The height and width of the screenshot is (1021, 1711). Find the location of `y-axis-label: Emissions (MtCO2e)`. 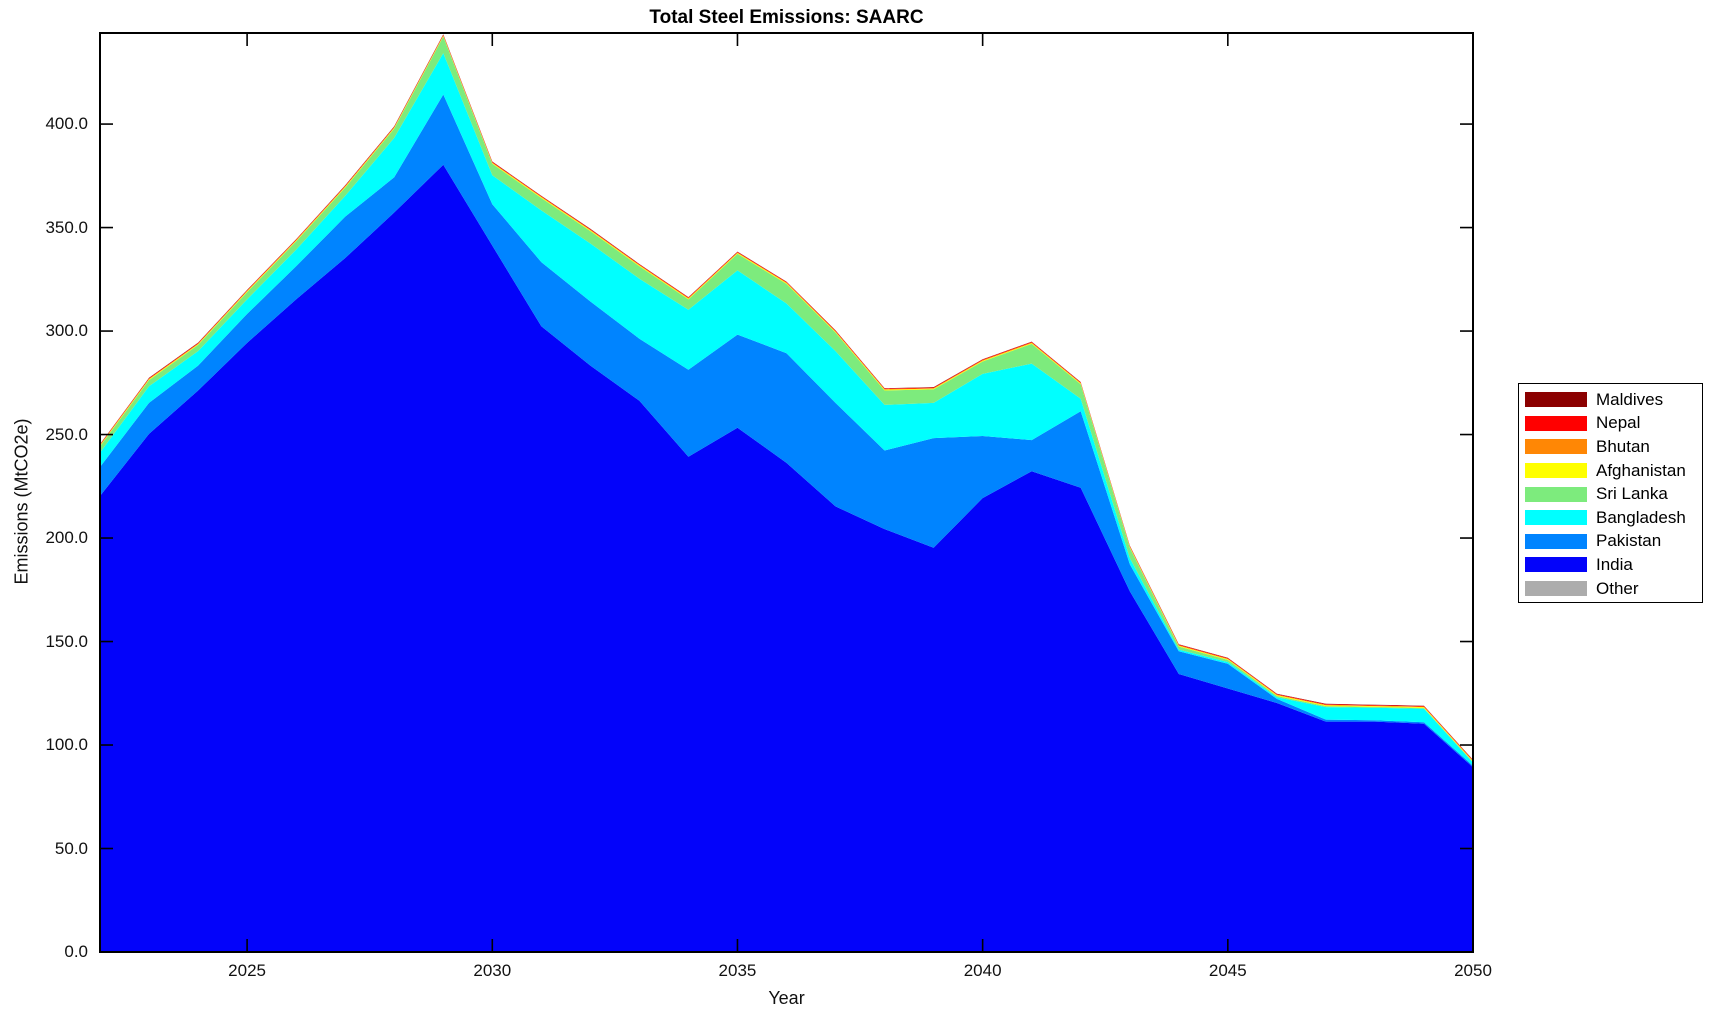

y-axis-label: Emissions (MtCO2e) is located at coordinates (21, 501).